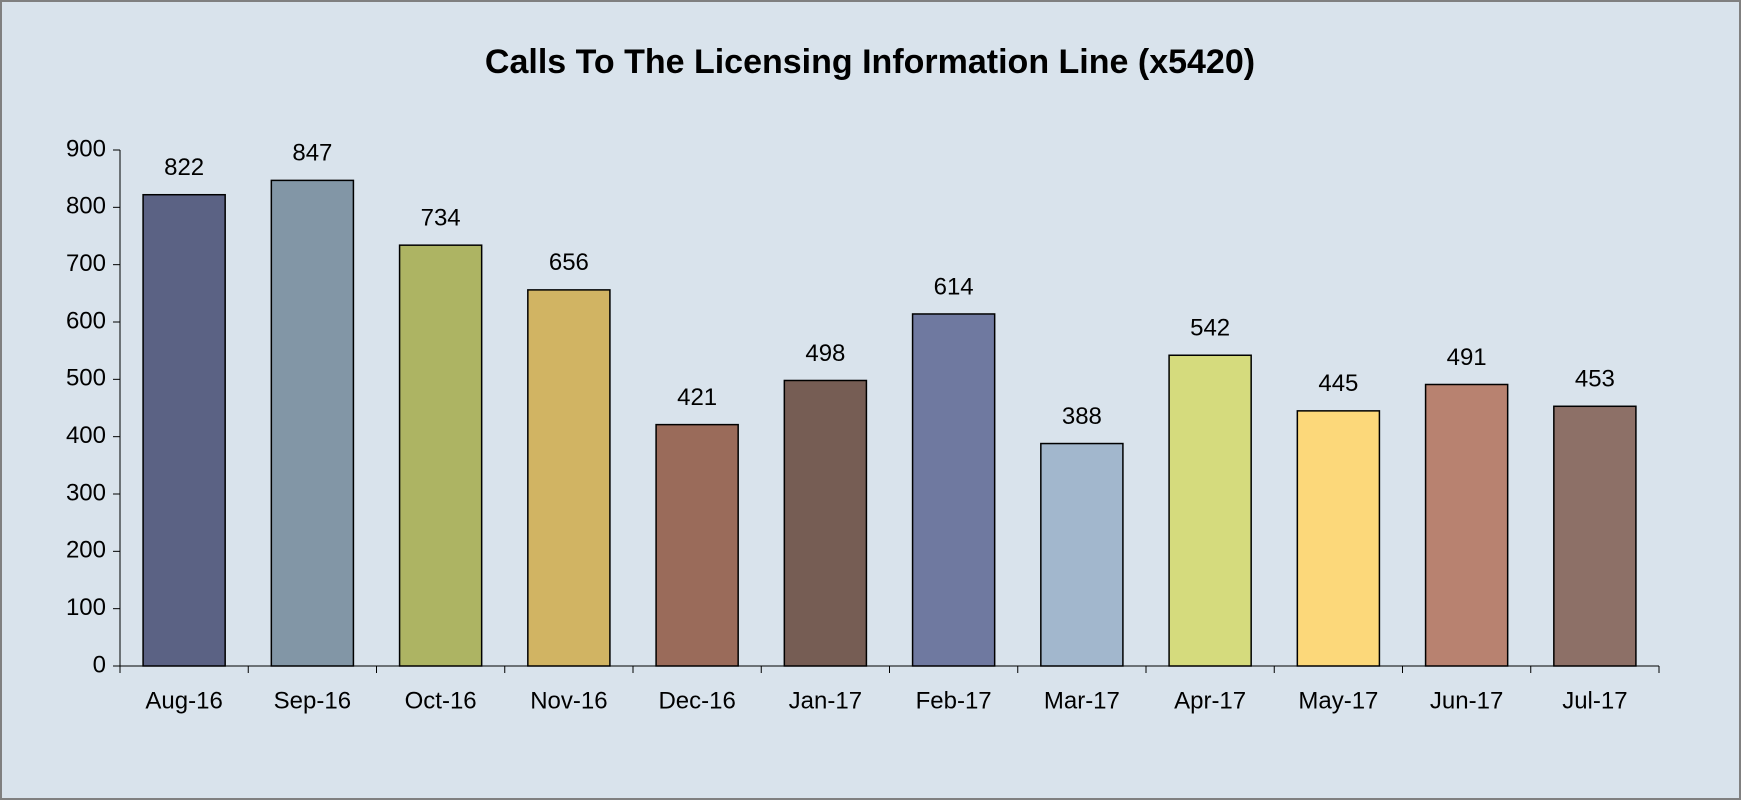  I want to click on x-tick-label: Oct-16, so click(441, 700).